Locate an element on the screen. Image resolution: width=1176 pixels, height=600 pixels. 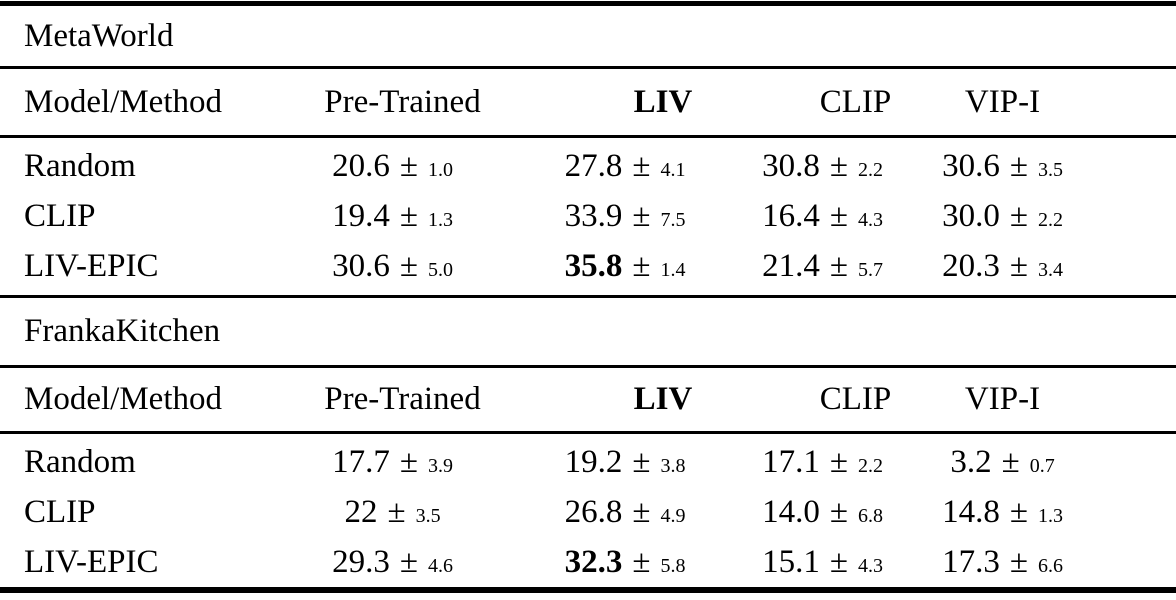
result-cell: 17.3 ±6.6 is located at coordinates (1002, 561).